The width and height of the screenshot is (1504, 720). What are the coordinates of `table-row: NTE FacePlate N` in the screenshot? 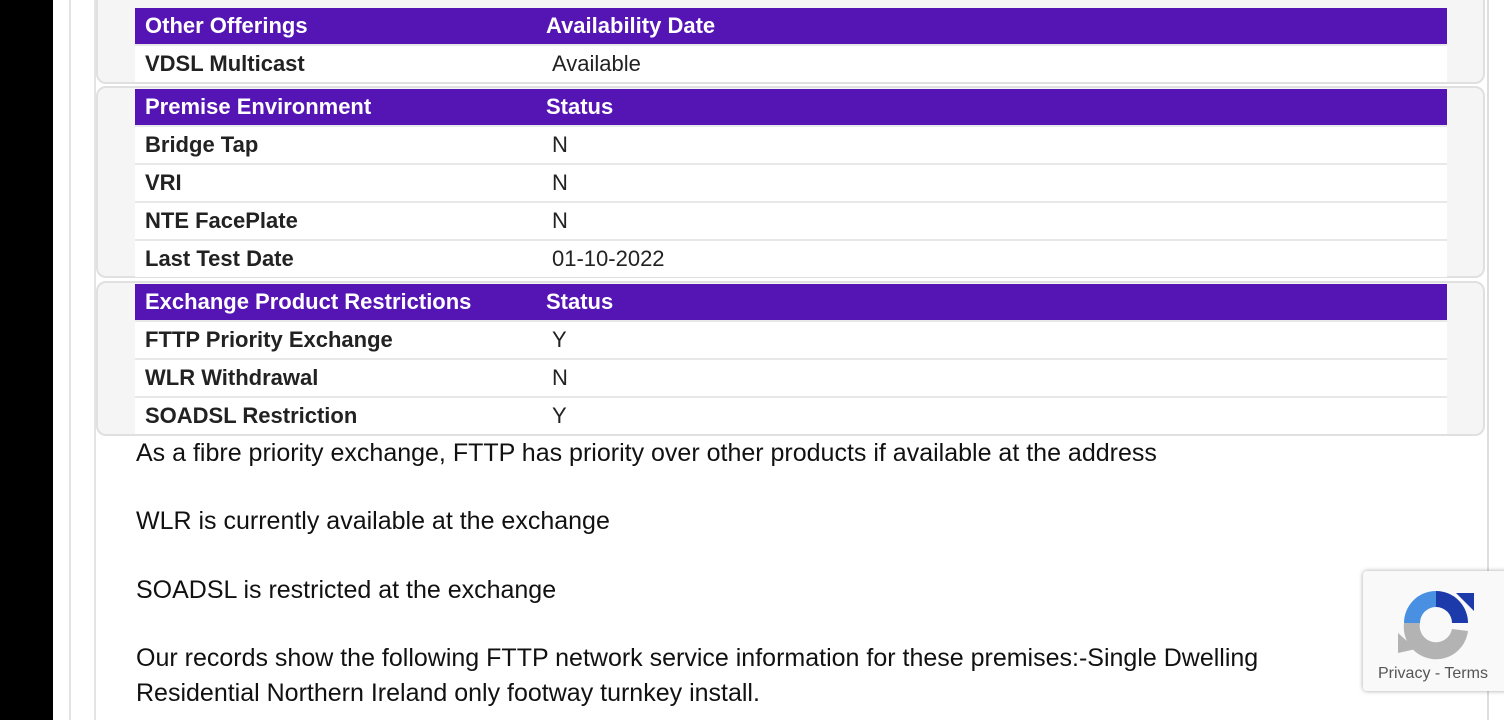 It's located at (791, 220).